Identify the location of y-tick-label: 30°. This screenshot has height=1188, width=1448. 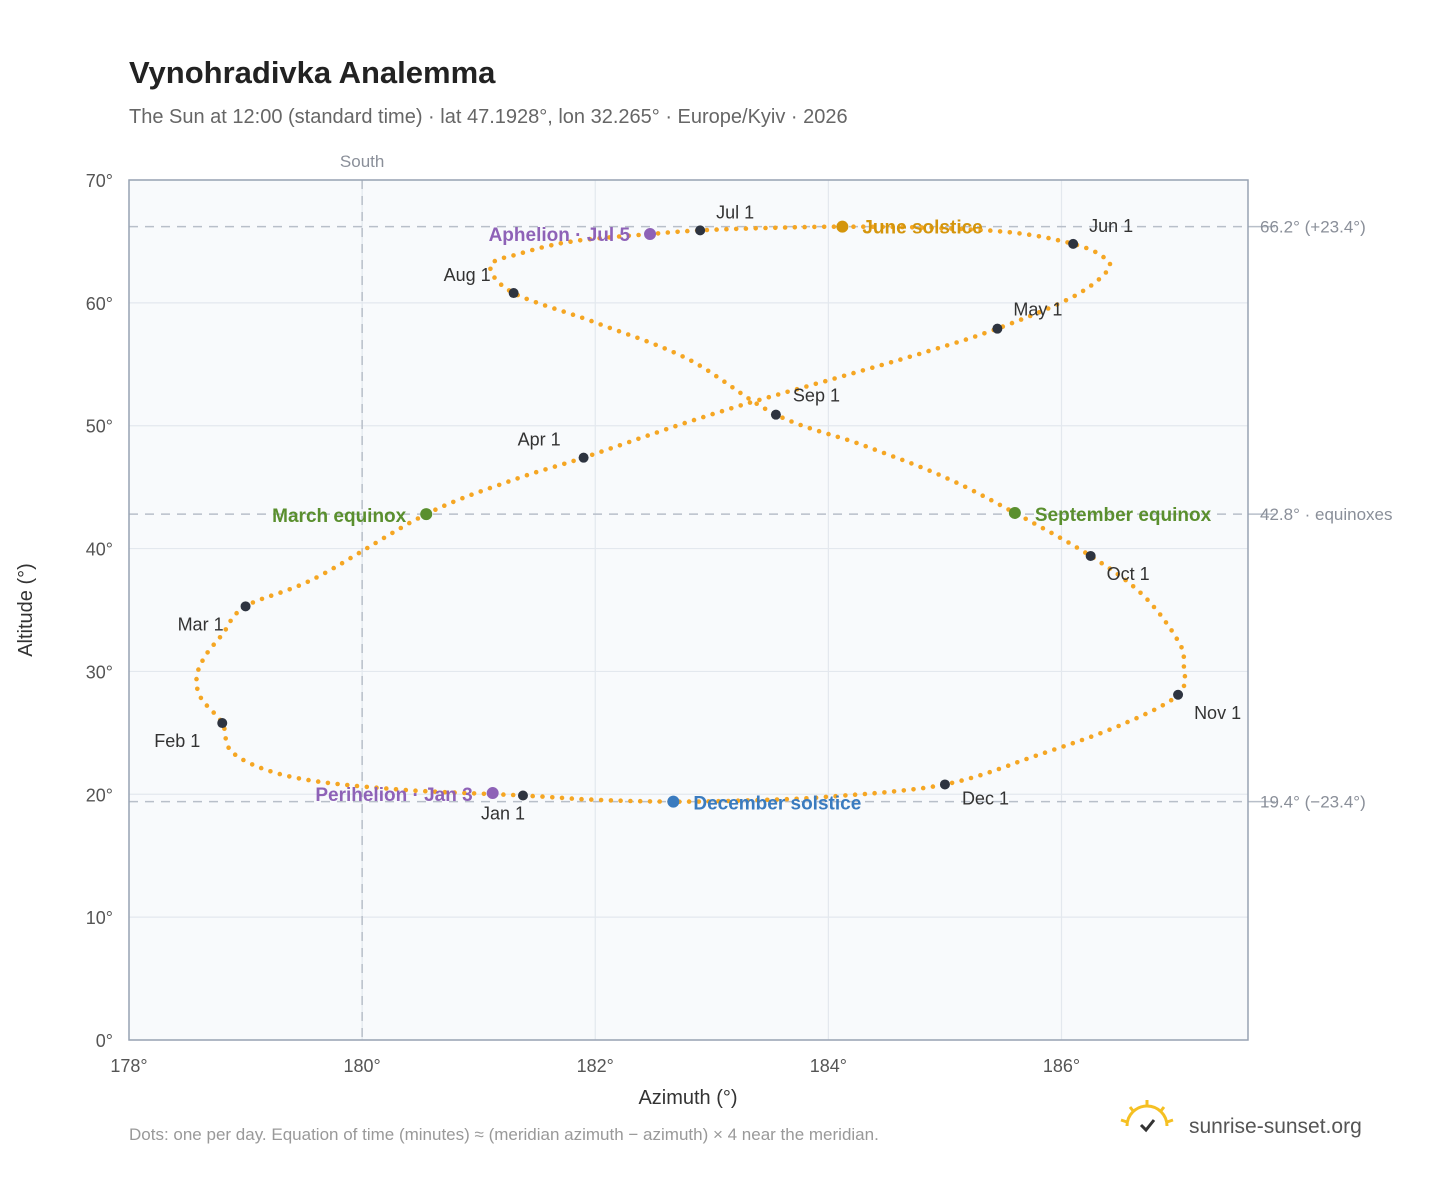
(99, 672).